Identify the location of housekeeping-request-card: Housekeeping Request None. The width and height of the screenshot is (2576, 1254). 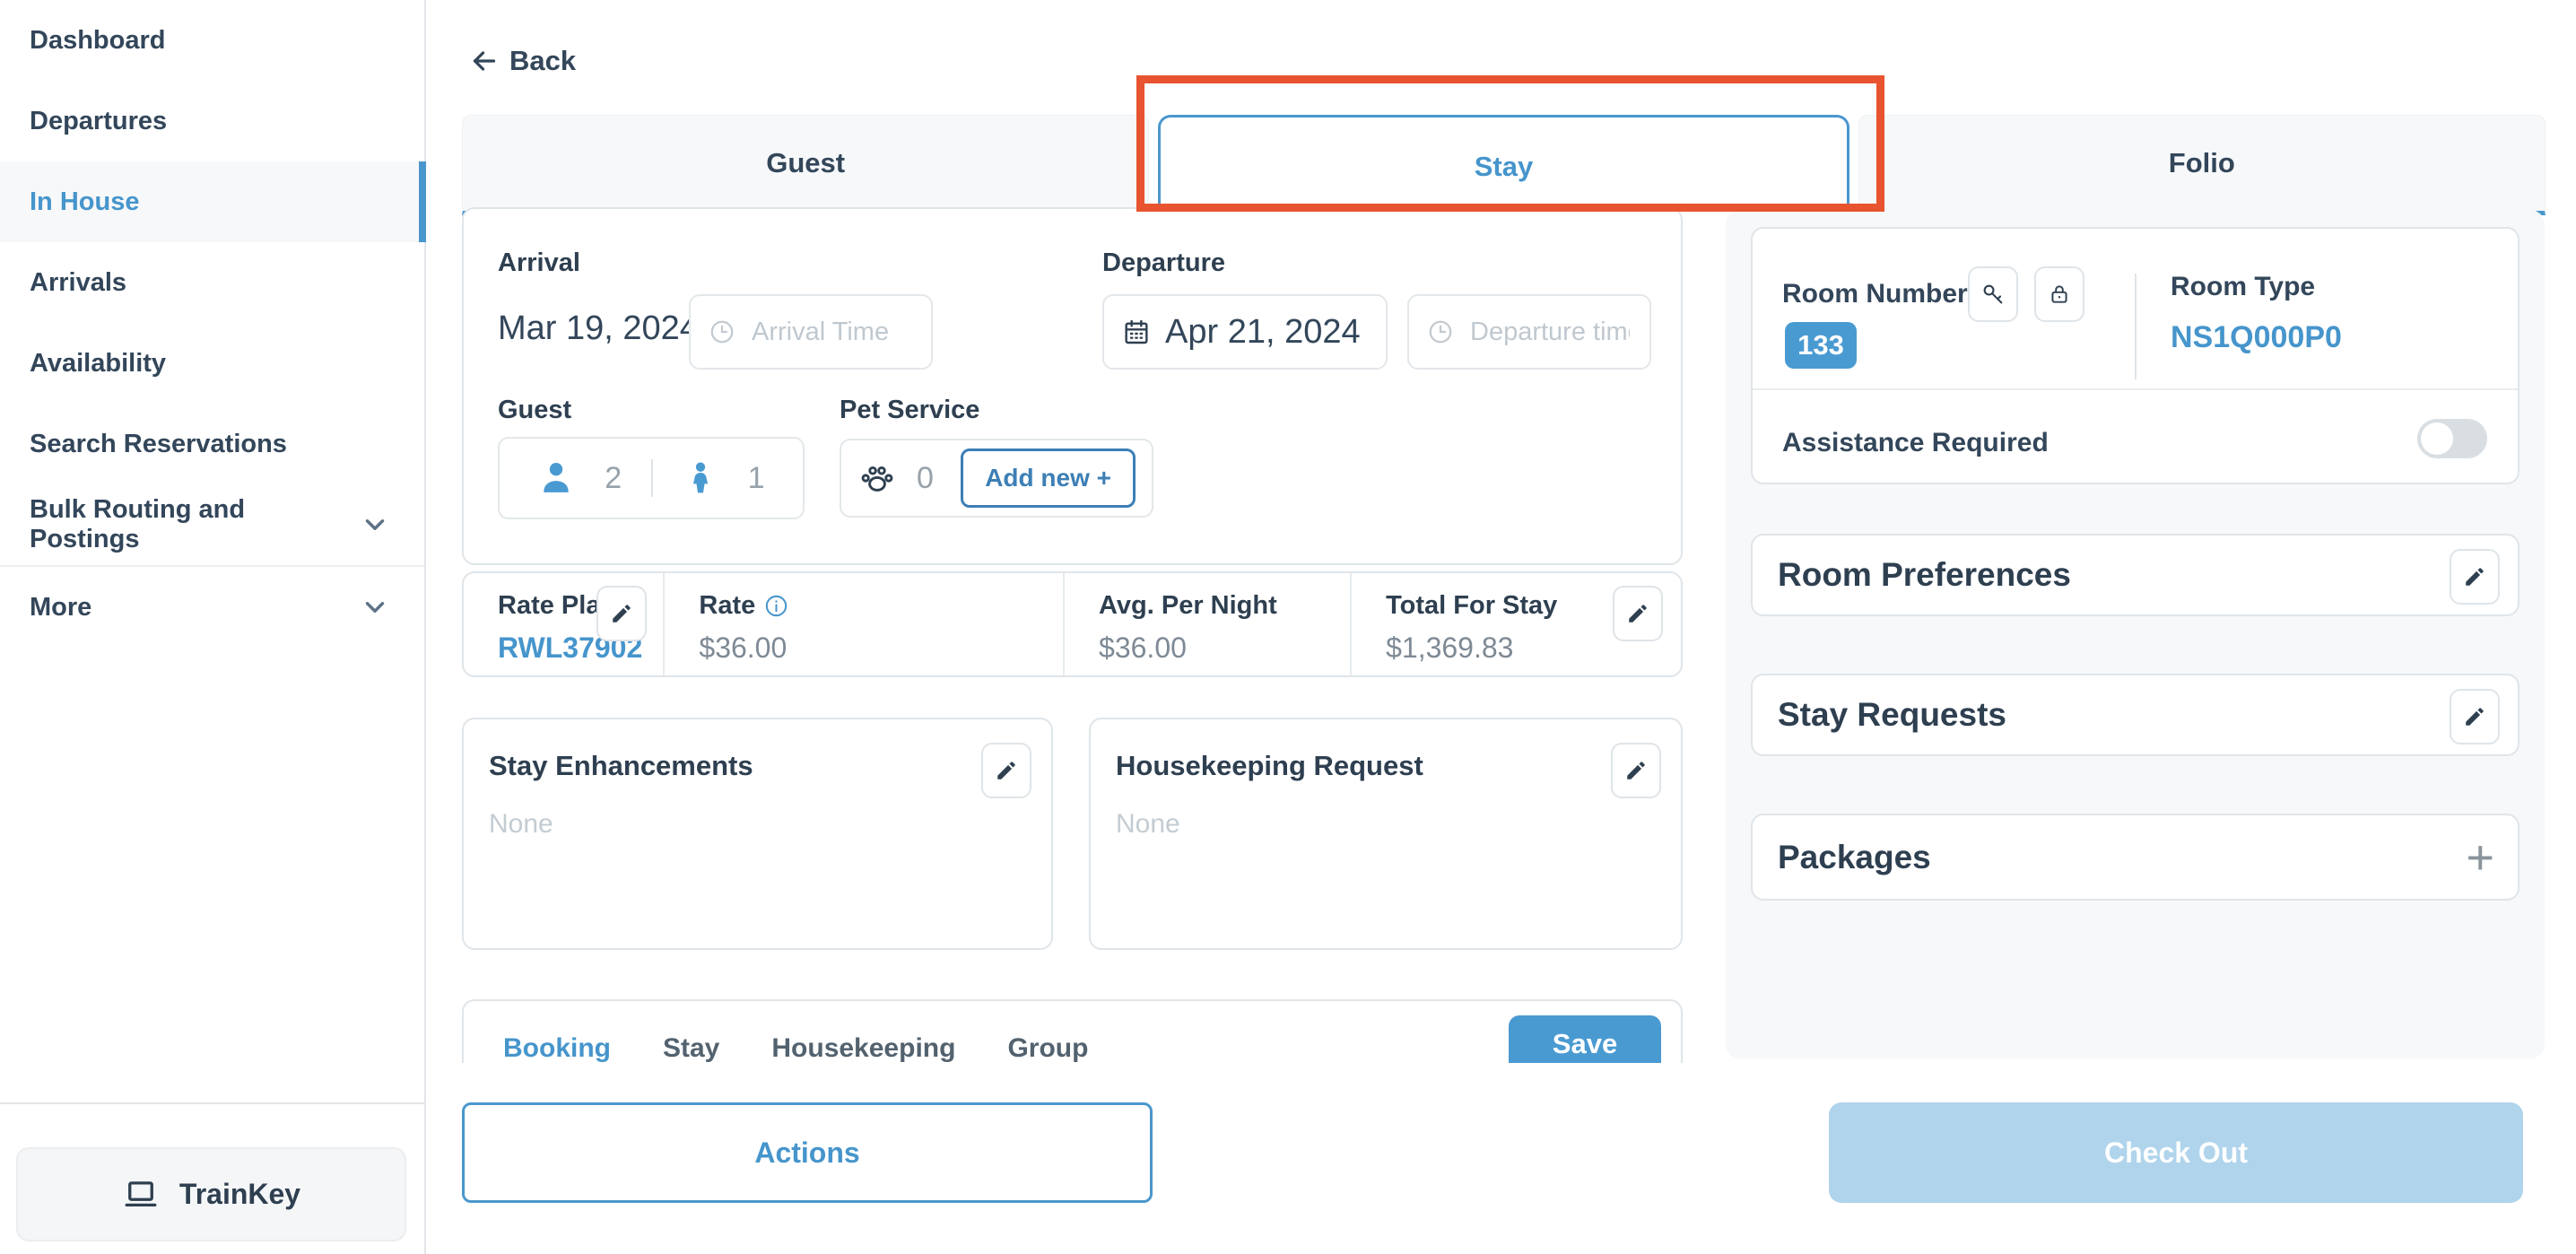
(1386, 834).